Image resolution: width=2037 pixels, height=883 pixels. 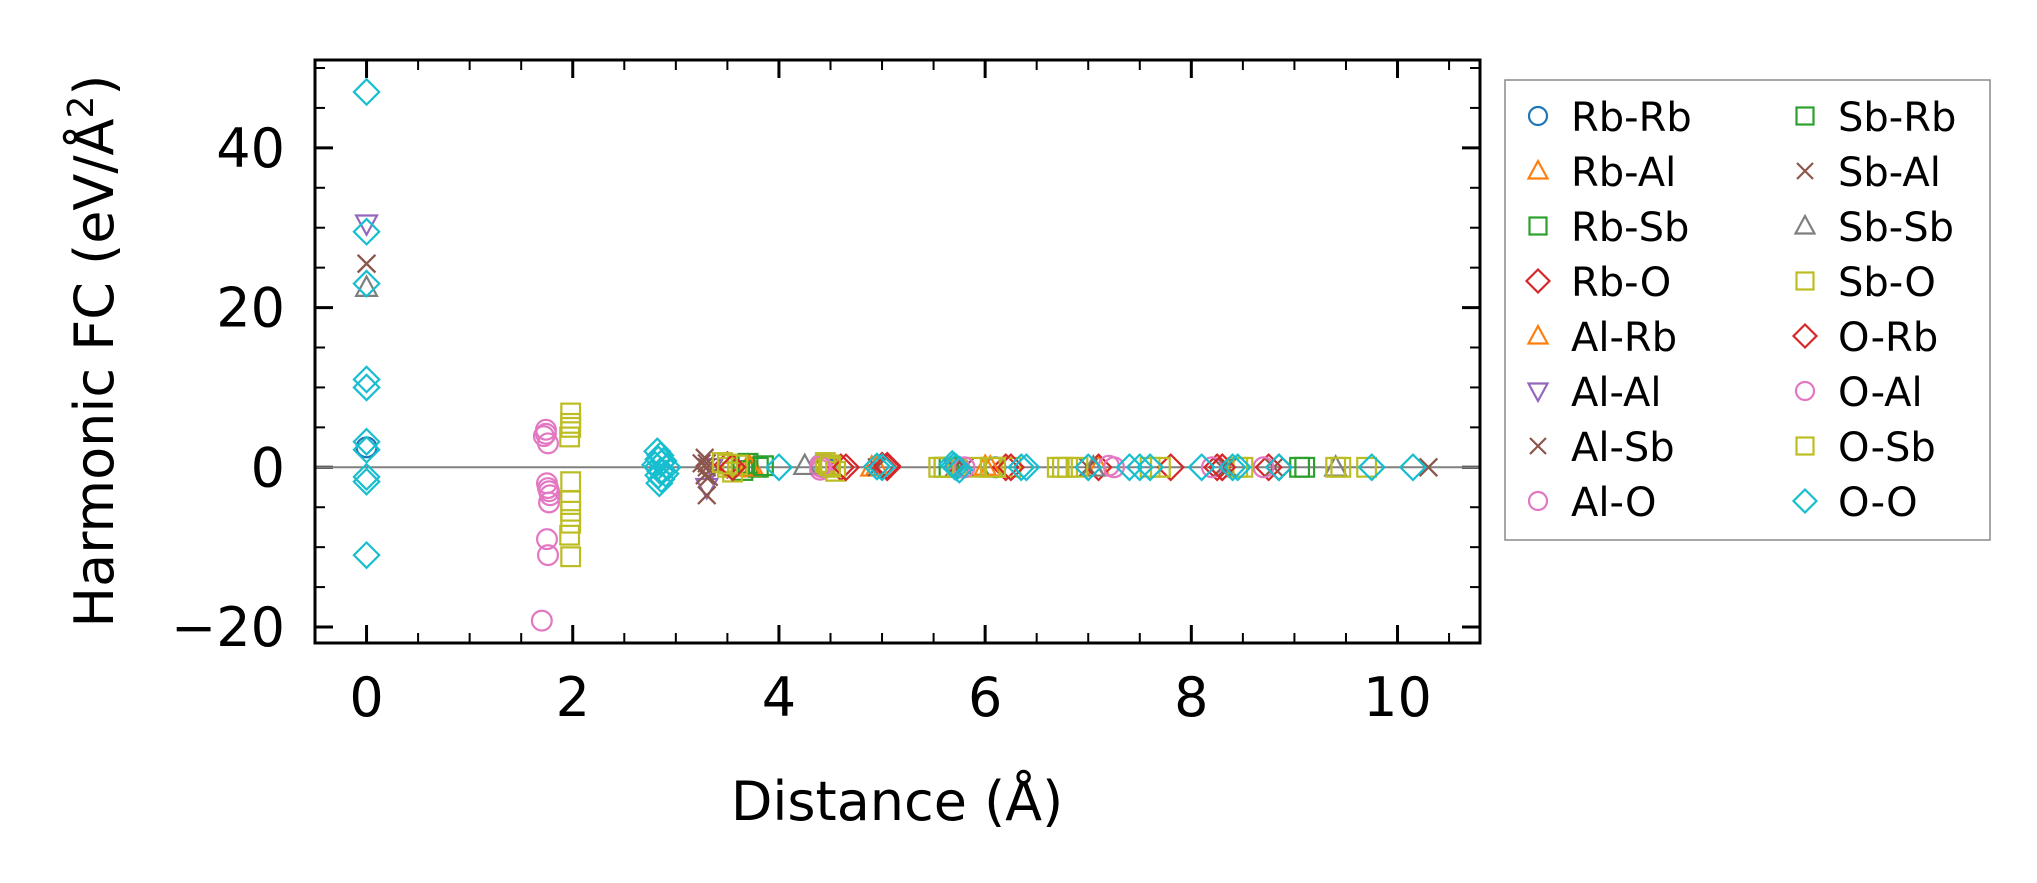 What do you see at coordinates (94, 372) in the screenshot?
I see `y-axis-label-main: Harmonic FC (eV/Å` at bounding box center [94, 372].